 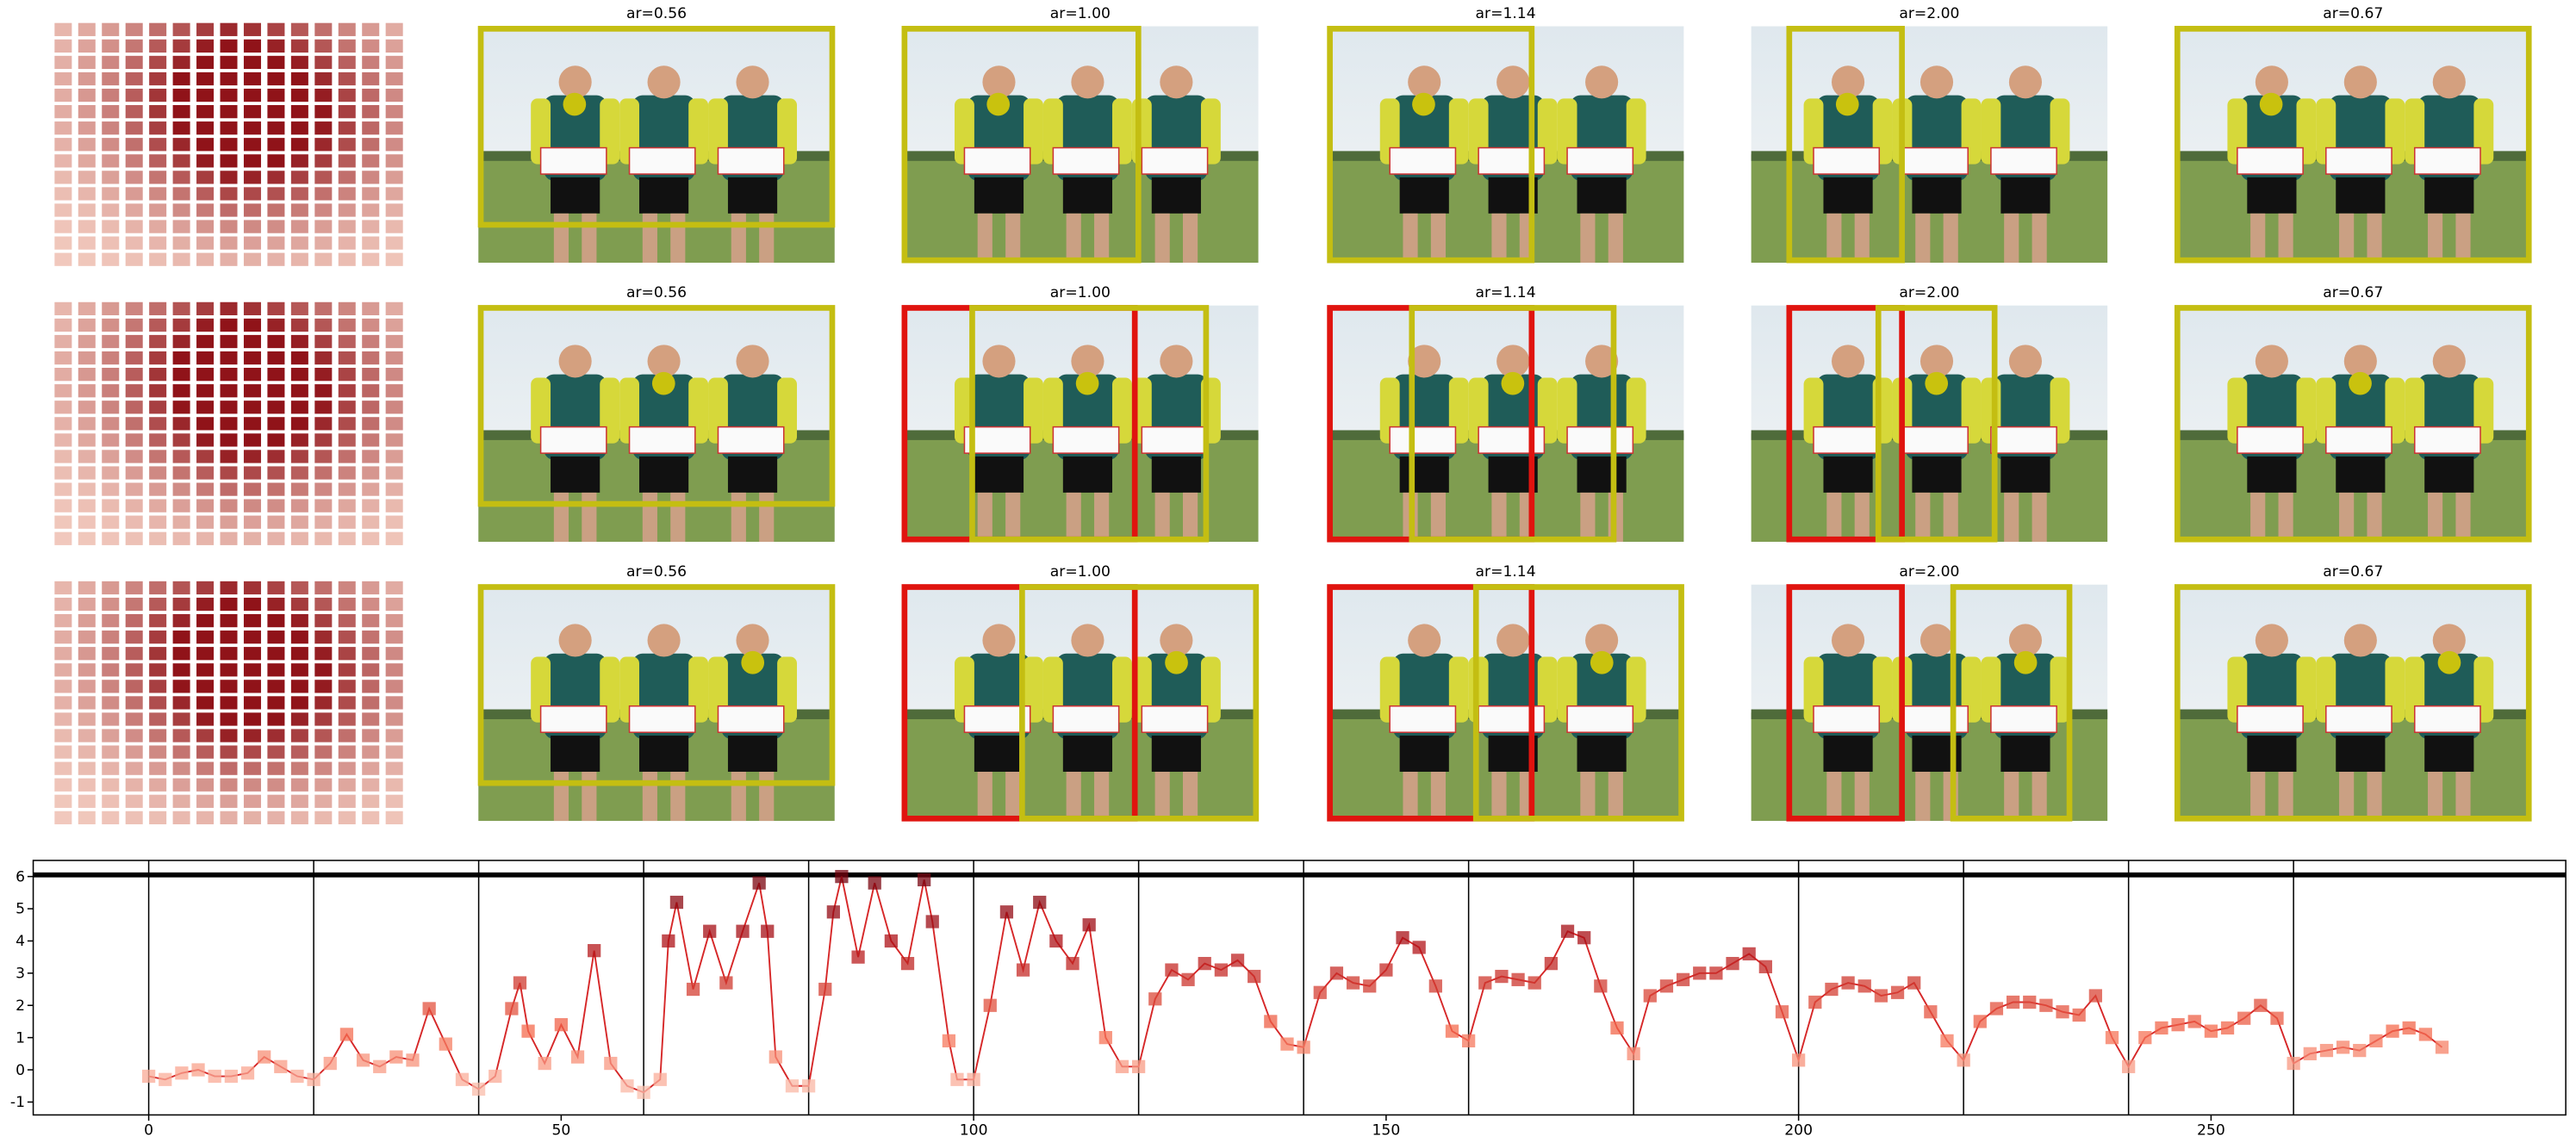 What do you see at coordinates (2353, 13) in the screenshot?
I see `panel-title: ar=0.67` at bounding box center [2353, 13].